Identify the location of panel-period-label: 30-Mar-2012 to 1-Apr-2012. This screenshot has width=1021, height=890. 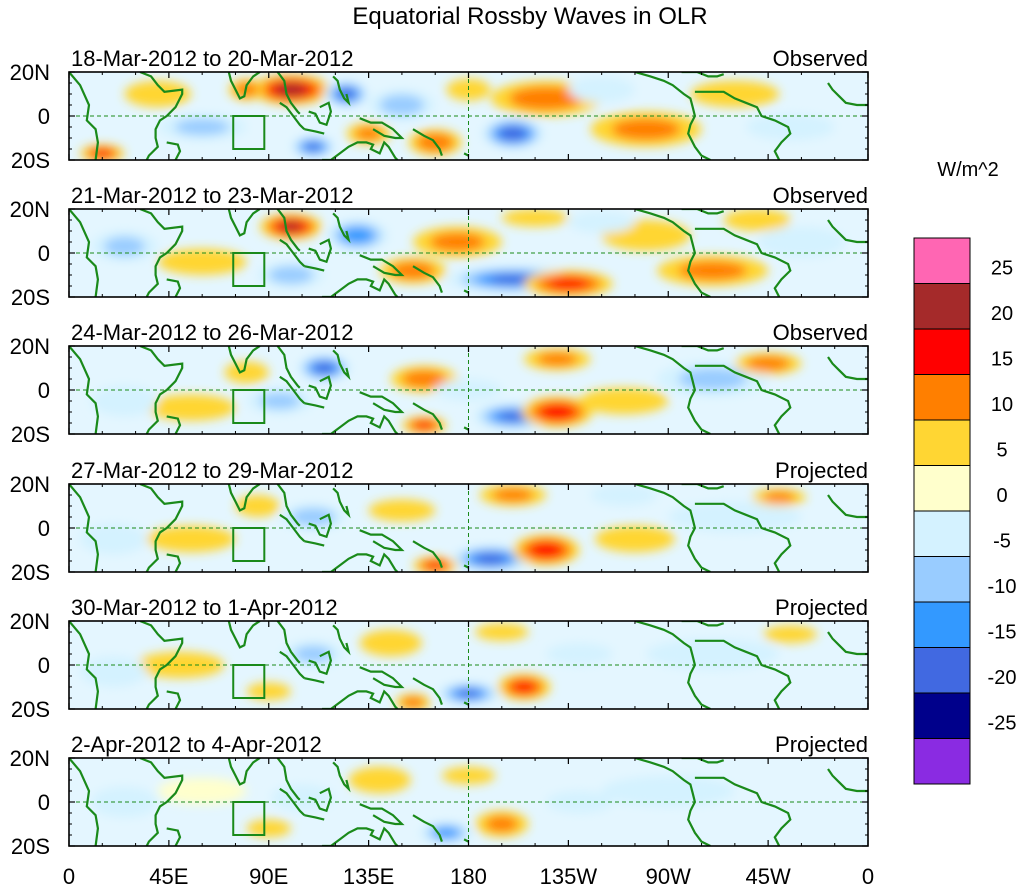
(204, 607).